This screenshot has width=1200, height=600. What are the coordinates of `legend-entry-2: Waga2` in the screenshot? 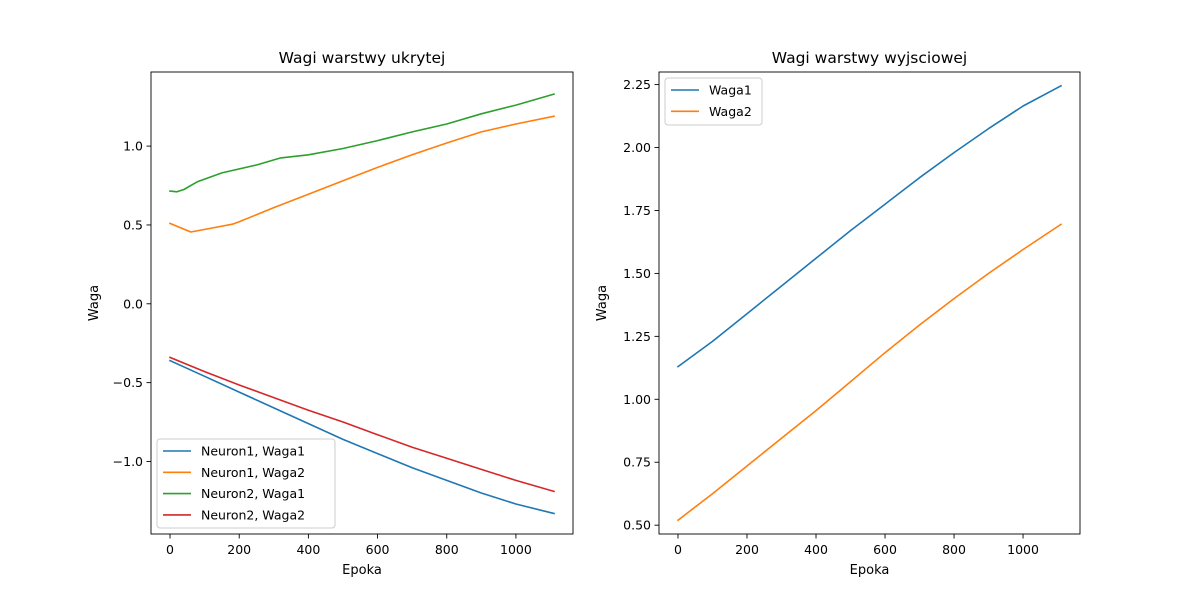 It's located at (730, 111).